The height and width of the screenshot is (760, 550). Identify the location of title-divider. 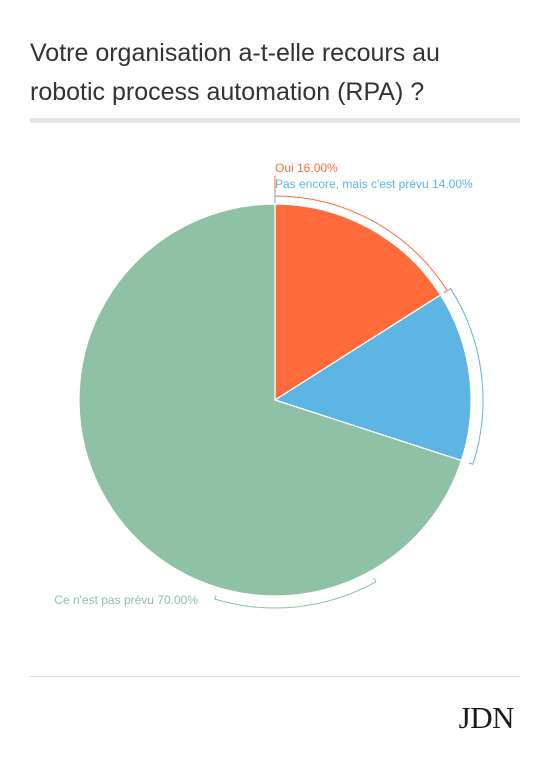
(275, 120).